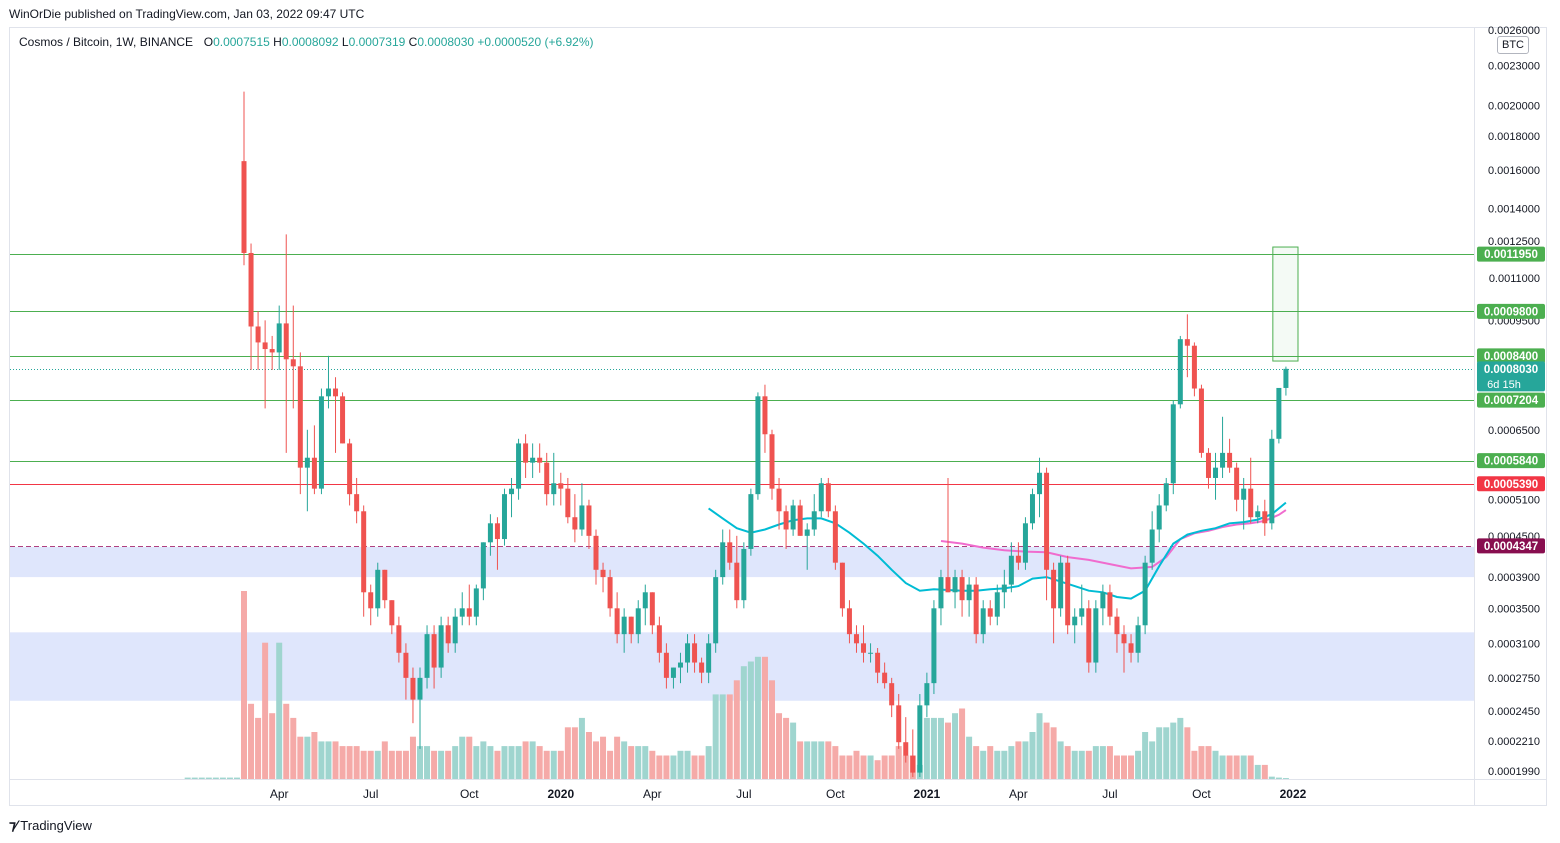 The image size is (1560, 843). Describe the element at coordinates (1514, 210) in the screenshot. I see `price-tick-label: 0.0014000` at that location.